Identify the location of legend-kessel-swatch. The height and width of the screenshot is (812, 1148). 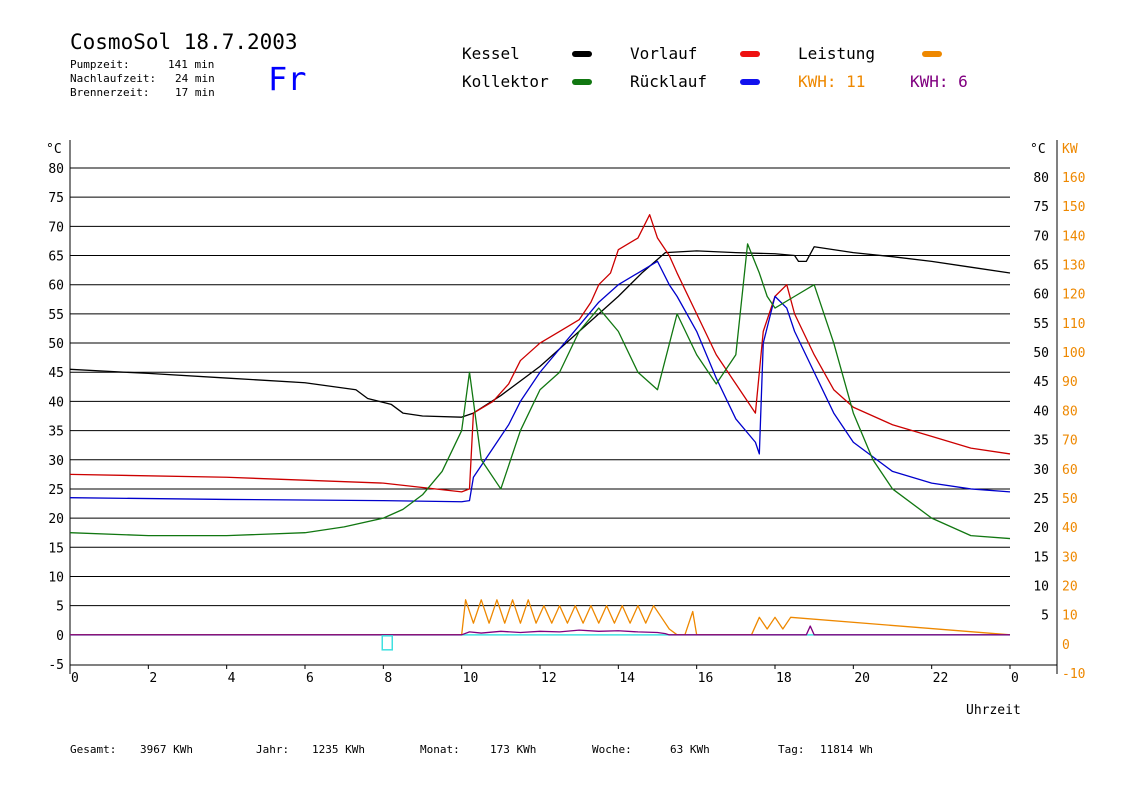
(582, 54).